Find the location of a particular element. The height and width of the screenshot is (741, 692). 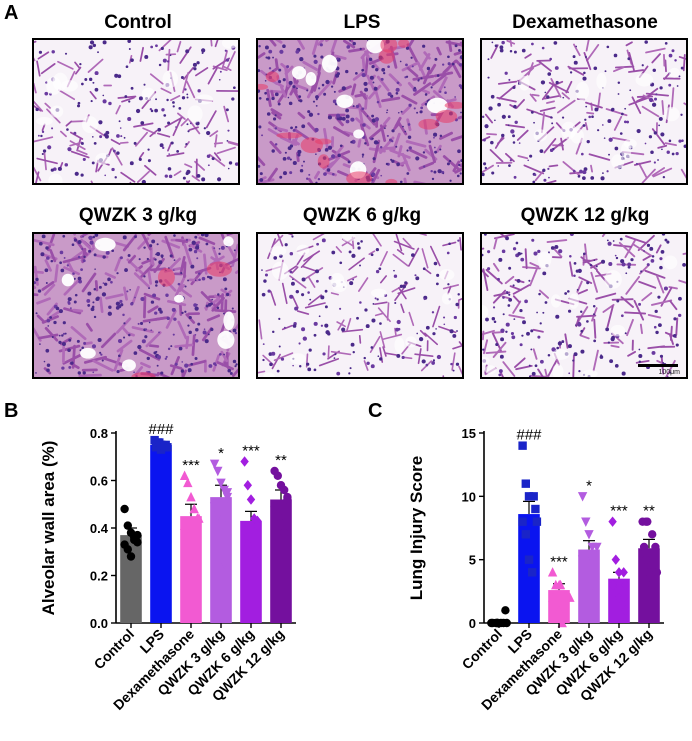

c-significance-3: * is located at coordinates (589, 485).